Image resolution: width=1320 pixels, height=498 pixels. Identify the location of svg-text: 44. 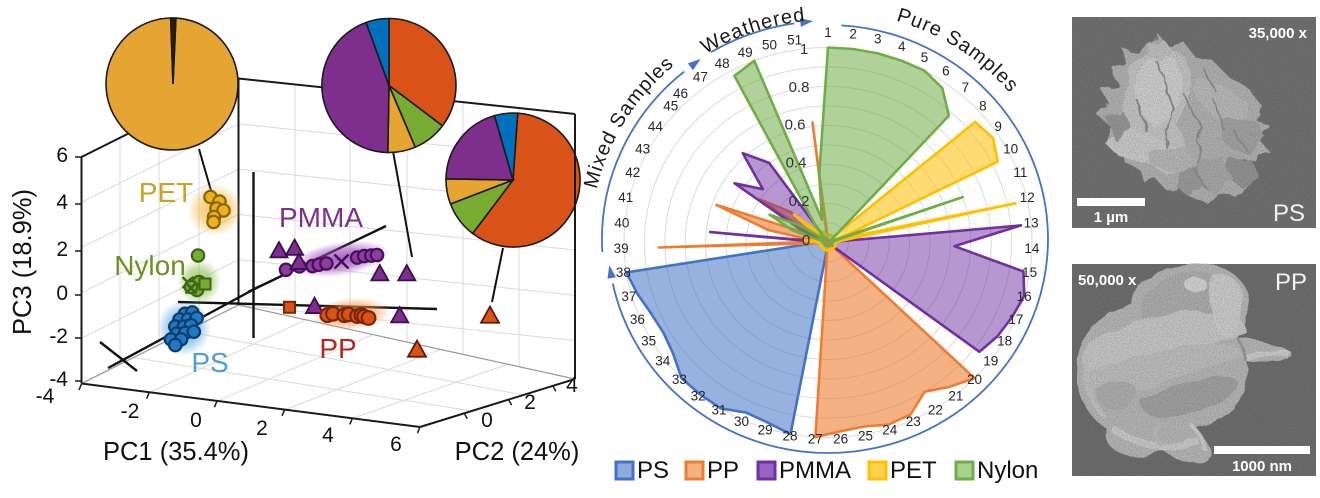
(656, 126).